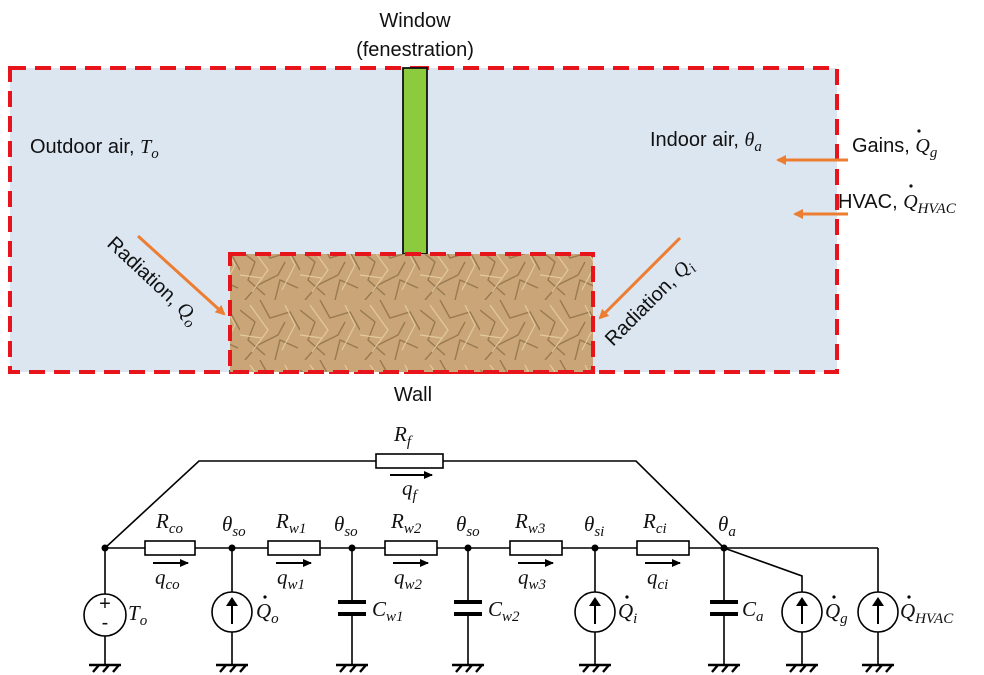 Image resolution: width=984 pixels, height=675 pixels. Describe the element at coordinates (911, 186) in the screenshot. I see `hvac-dot` at that location.